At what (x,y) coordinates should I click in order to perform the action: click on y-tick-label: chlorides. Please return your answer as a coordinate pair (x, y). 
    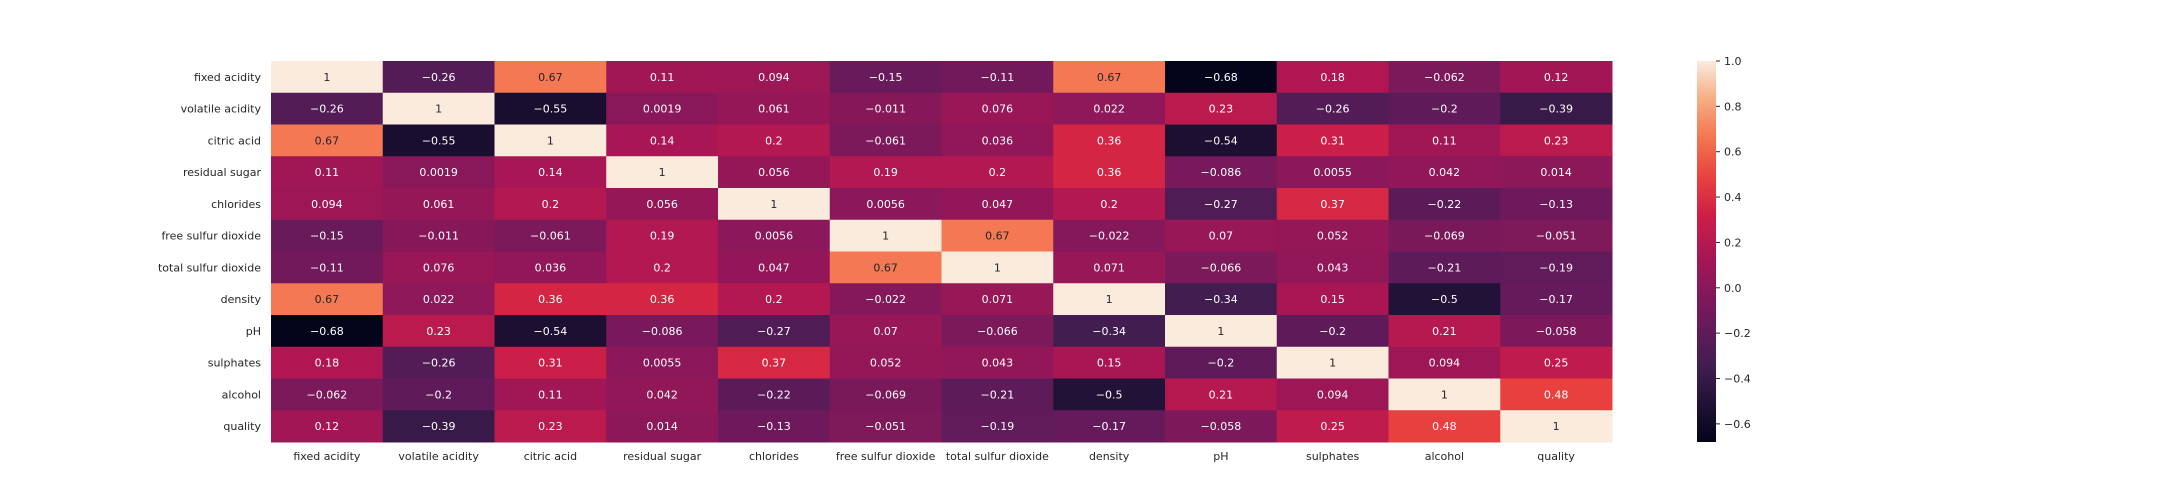
    Looking at the image, I should click on (236, 204).